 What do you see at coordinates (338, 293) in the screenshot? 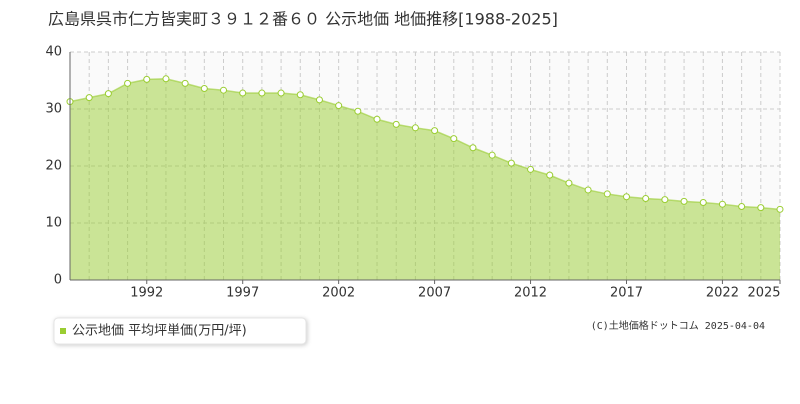
I see `x-tick-label: 2002` at bounding box center [338, 293].